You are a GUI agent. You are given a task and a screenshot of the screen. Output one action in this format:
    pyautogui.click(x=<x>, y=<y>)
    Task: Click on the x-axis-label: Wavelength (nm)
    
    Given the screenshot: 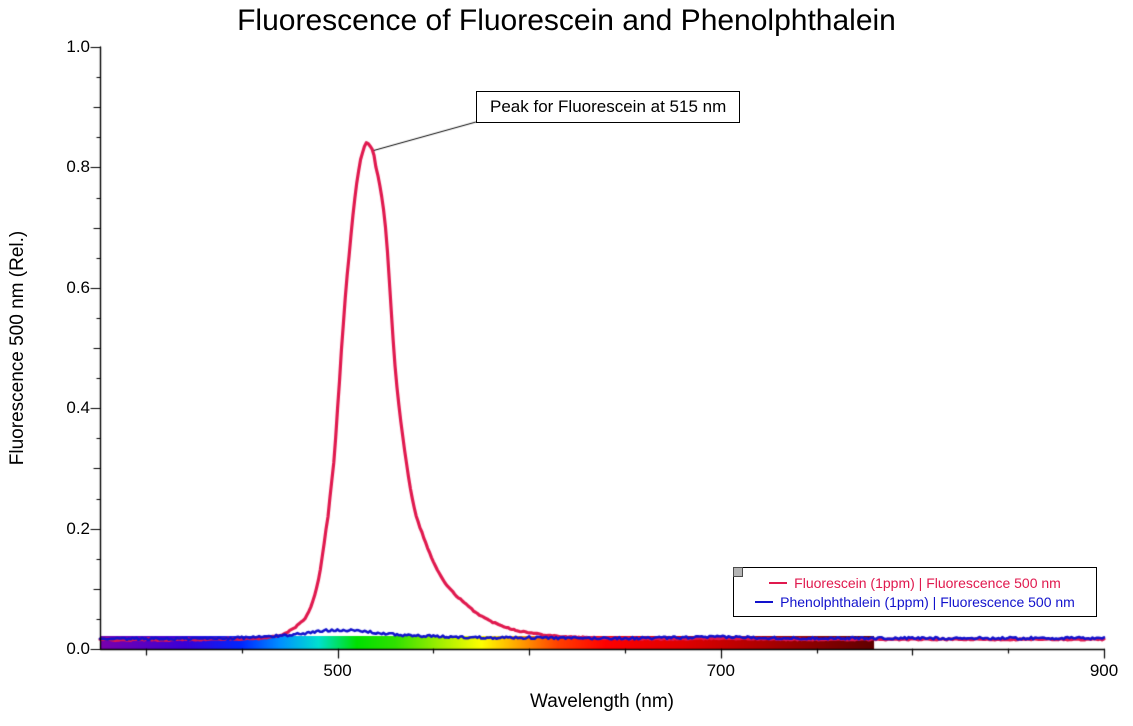 What is the action you would take?
    pyautogui.click(x=602, y=701)
    